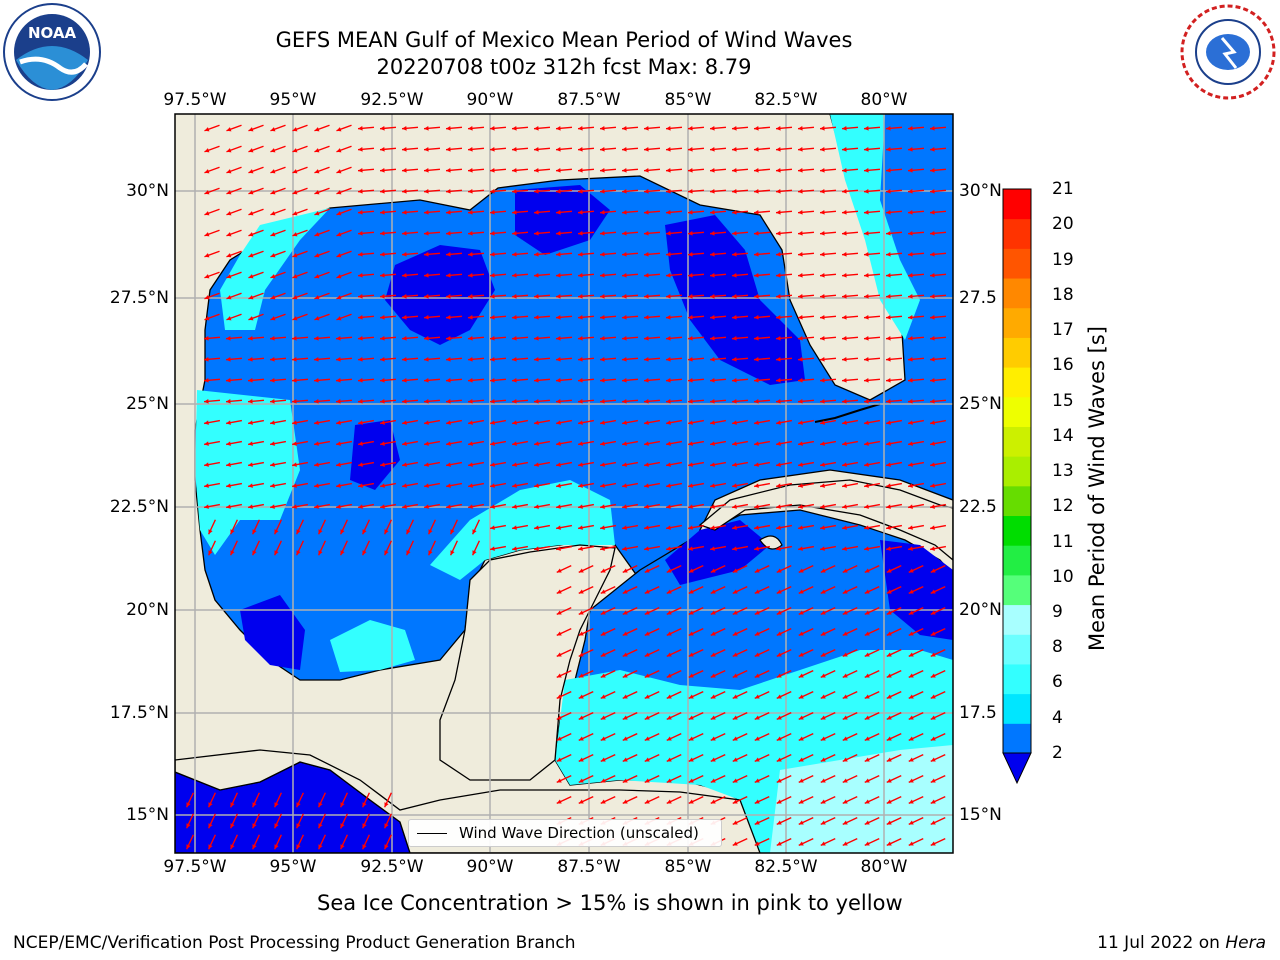  Describe the element at coordinates (147, 191) in the screenshot. I see `lat-tick-left: 30°N` at that location.